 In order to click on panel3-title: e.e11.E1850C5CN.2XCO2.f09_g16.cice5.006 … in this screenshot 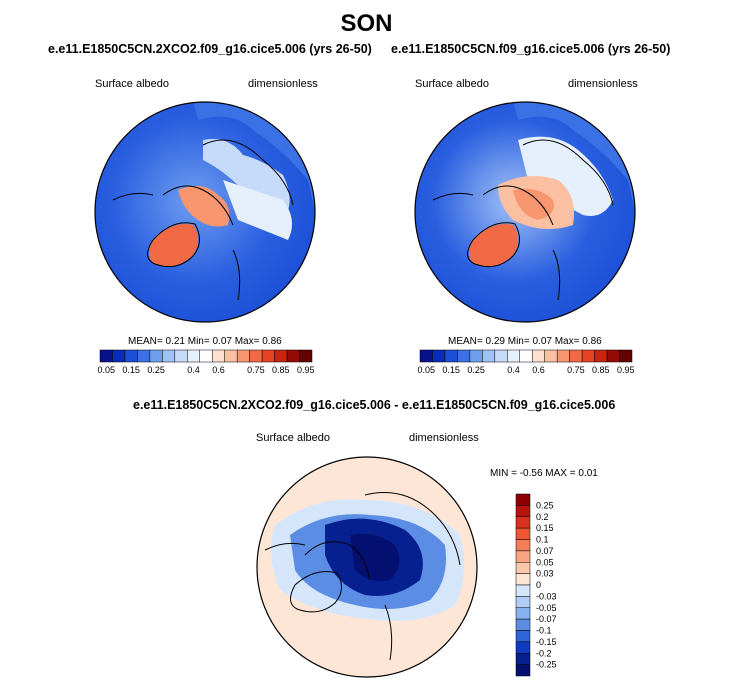, I will do `click(374, 405)`.